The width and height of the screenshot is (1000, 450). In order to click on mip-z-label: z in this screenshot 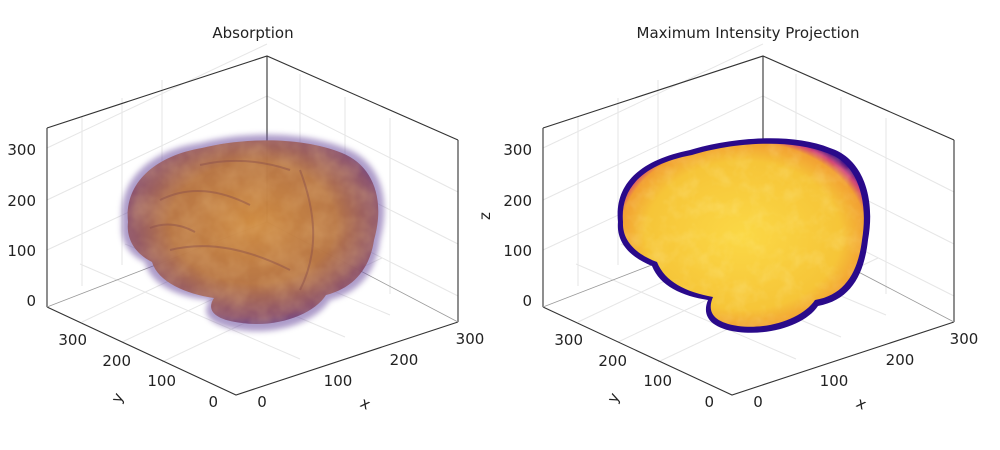, I will do `click(485, 216)`.